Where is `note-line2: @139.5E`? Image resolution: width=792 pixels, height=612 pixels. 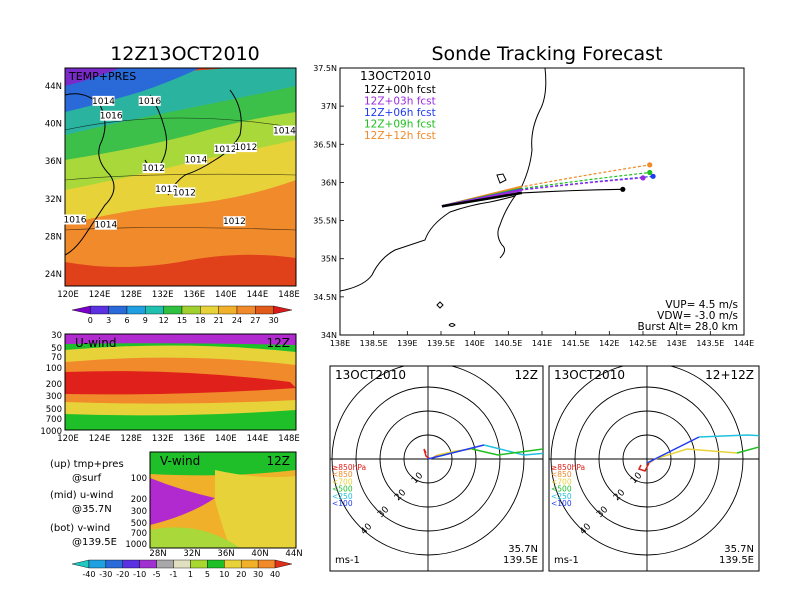
note-line2: @139.5E is located at coordinates (94, 542).